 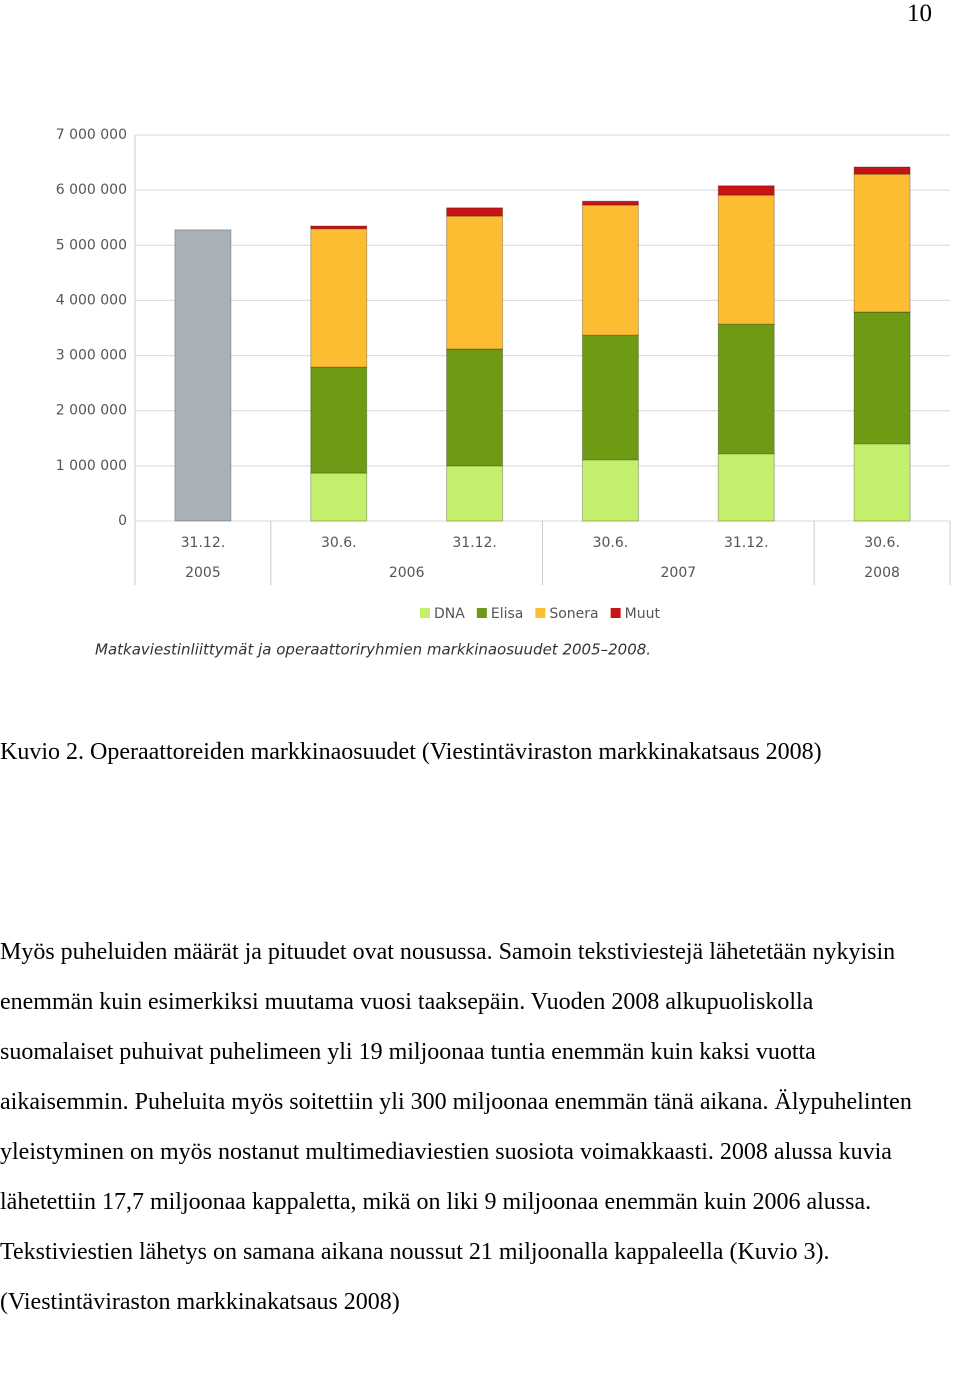 I want to click on year-label: 2005, so click(x=203, y=573).